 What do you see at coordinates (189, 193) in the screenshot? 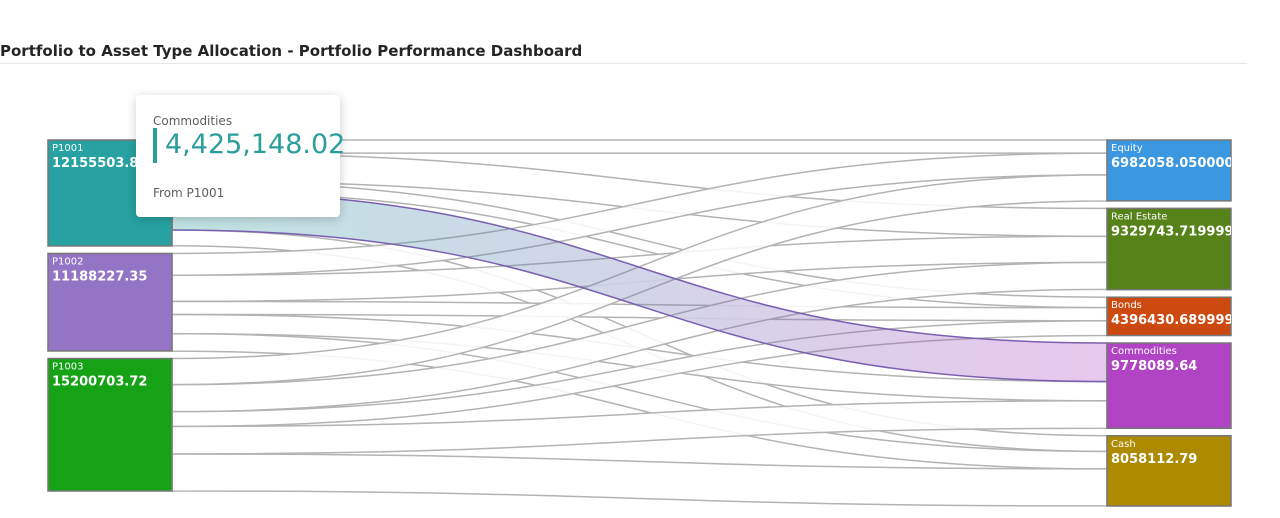
I see `tooltip-note: From P1001` at bounding box center [189, 193].